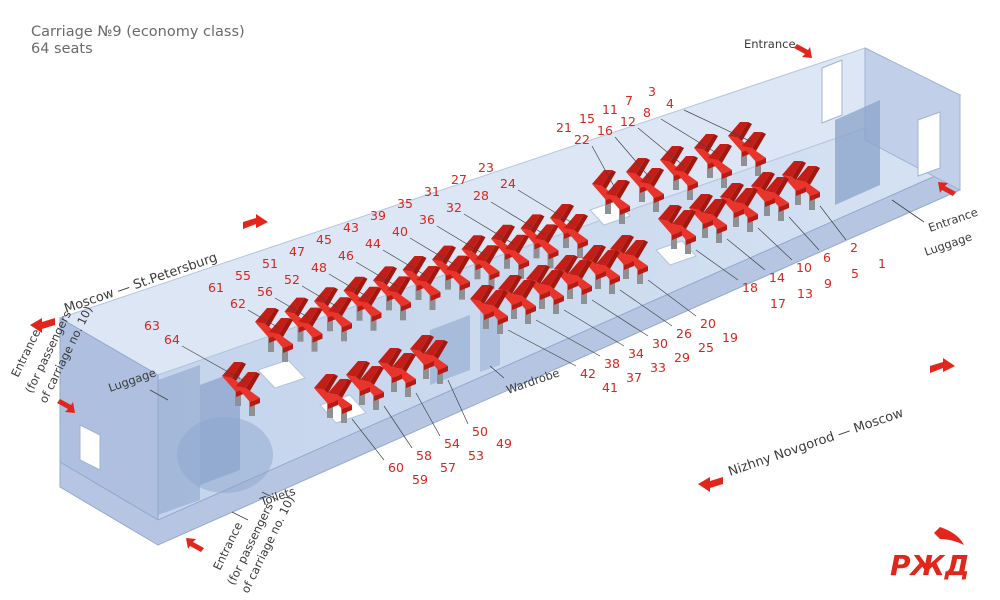 The height and width of the screenshot is (600, 1000). I want to click on seat-number-54: 54, so click(452, 443).